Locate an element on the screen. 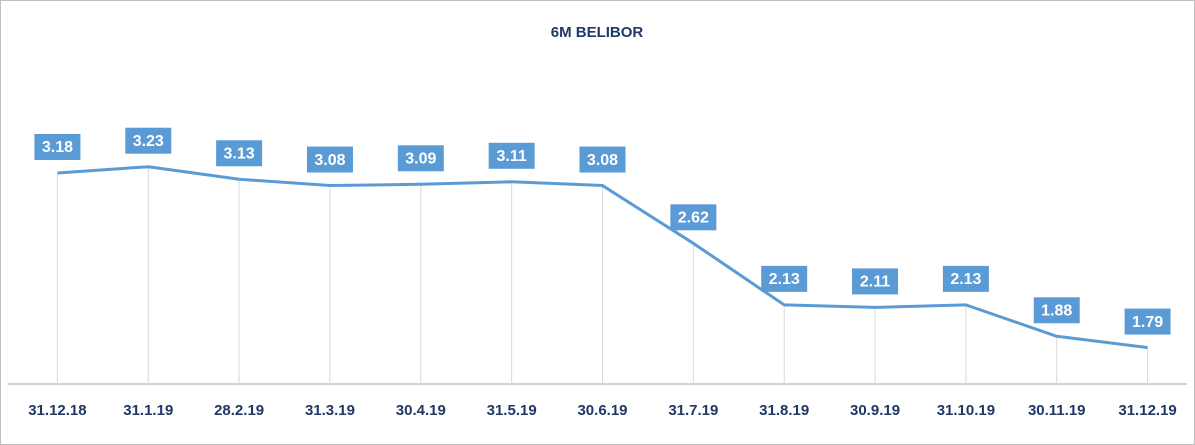  data-label: 3.18 is located at coordinates (57, 147).